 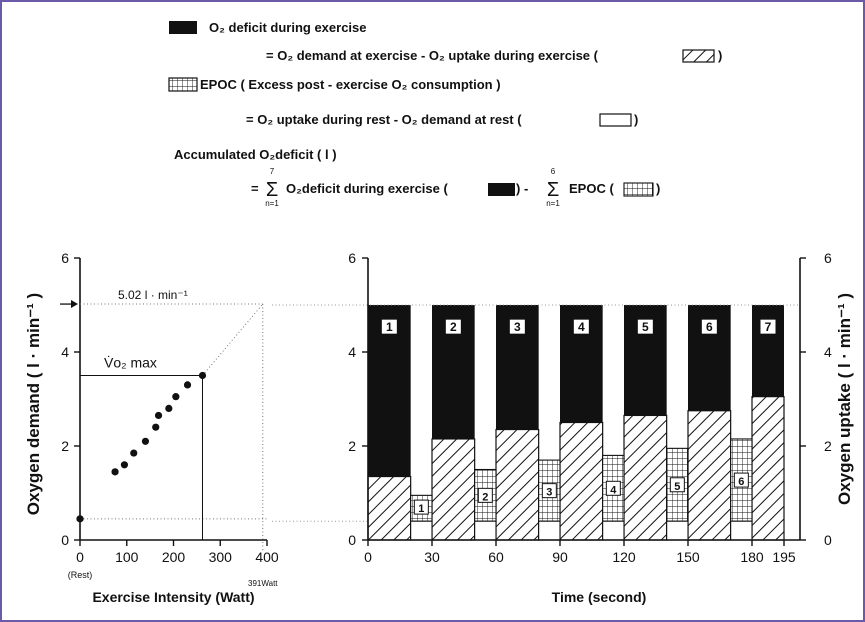 What do you see at coordinates (352, 352) in the screenshot?
I see `right-left-y-tick-label: 4` at bounding box center [352, 352].